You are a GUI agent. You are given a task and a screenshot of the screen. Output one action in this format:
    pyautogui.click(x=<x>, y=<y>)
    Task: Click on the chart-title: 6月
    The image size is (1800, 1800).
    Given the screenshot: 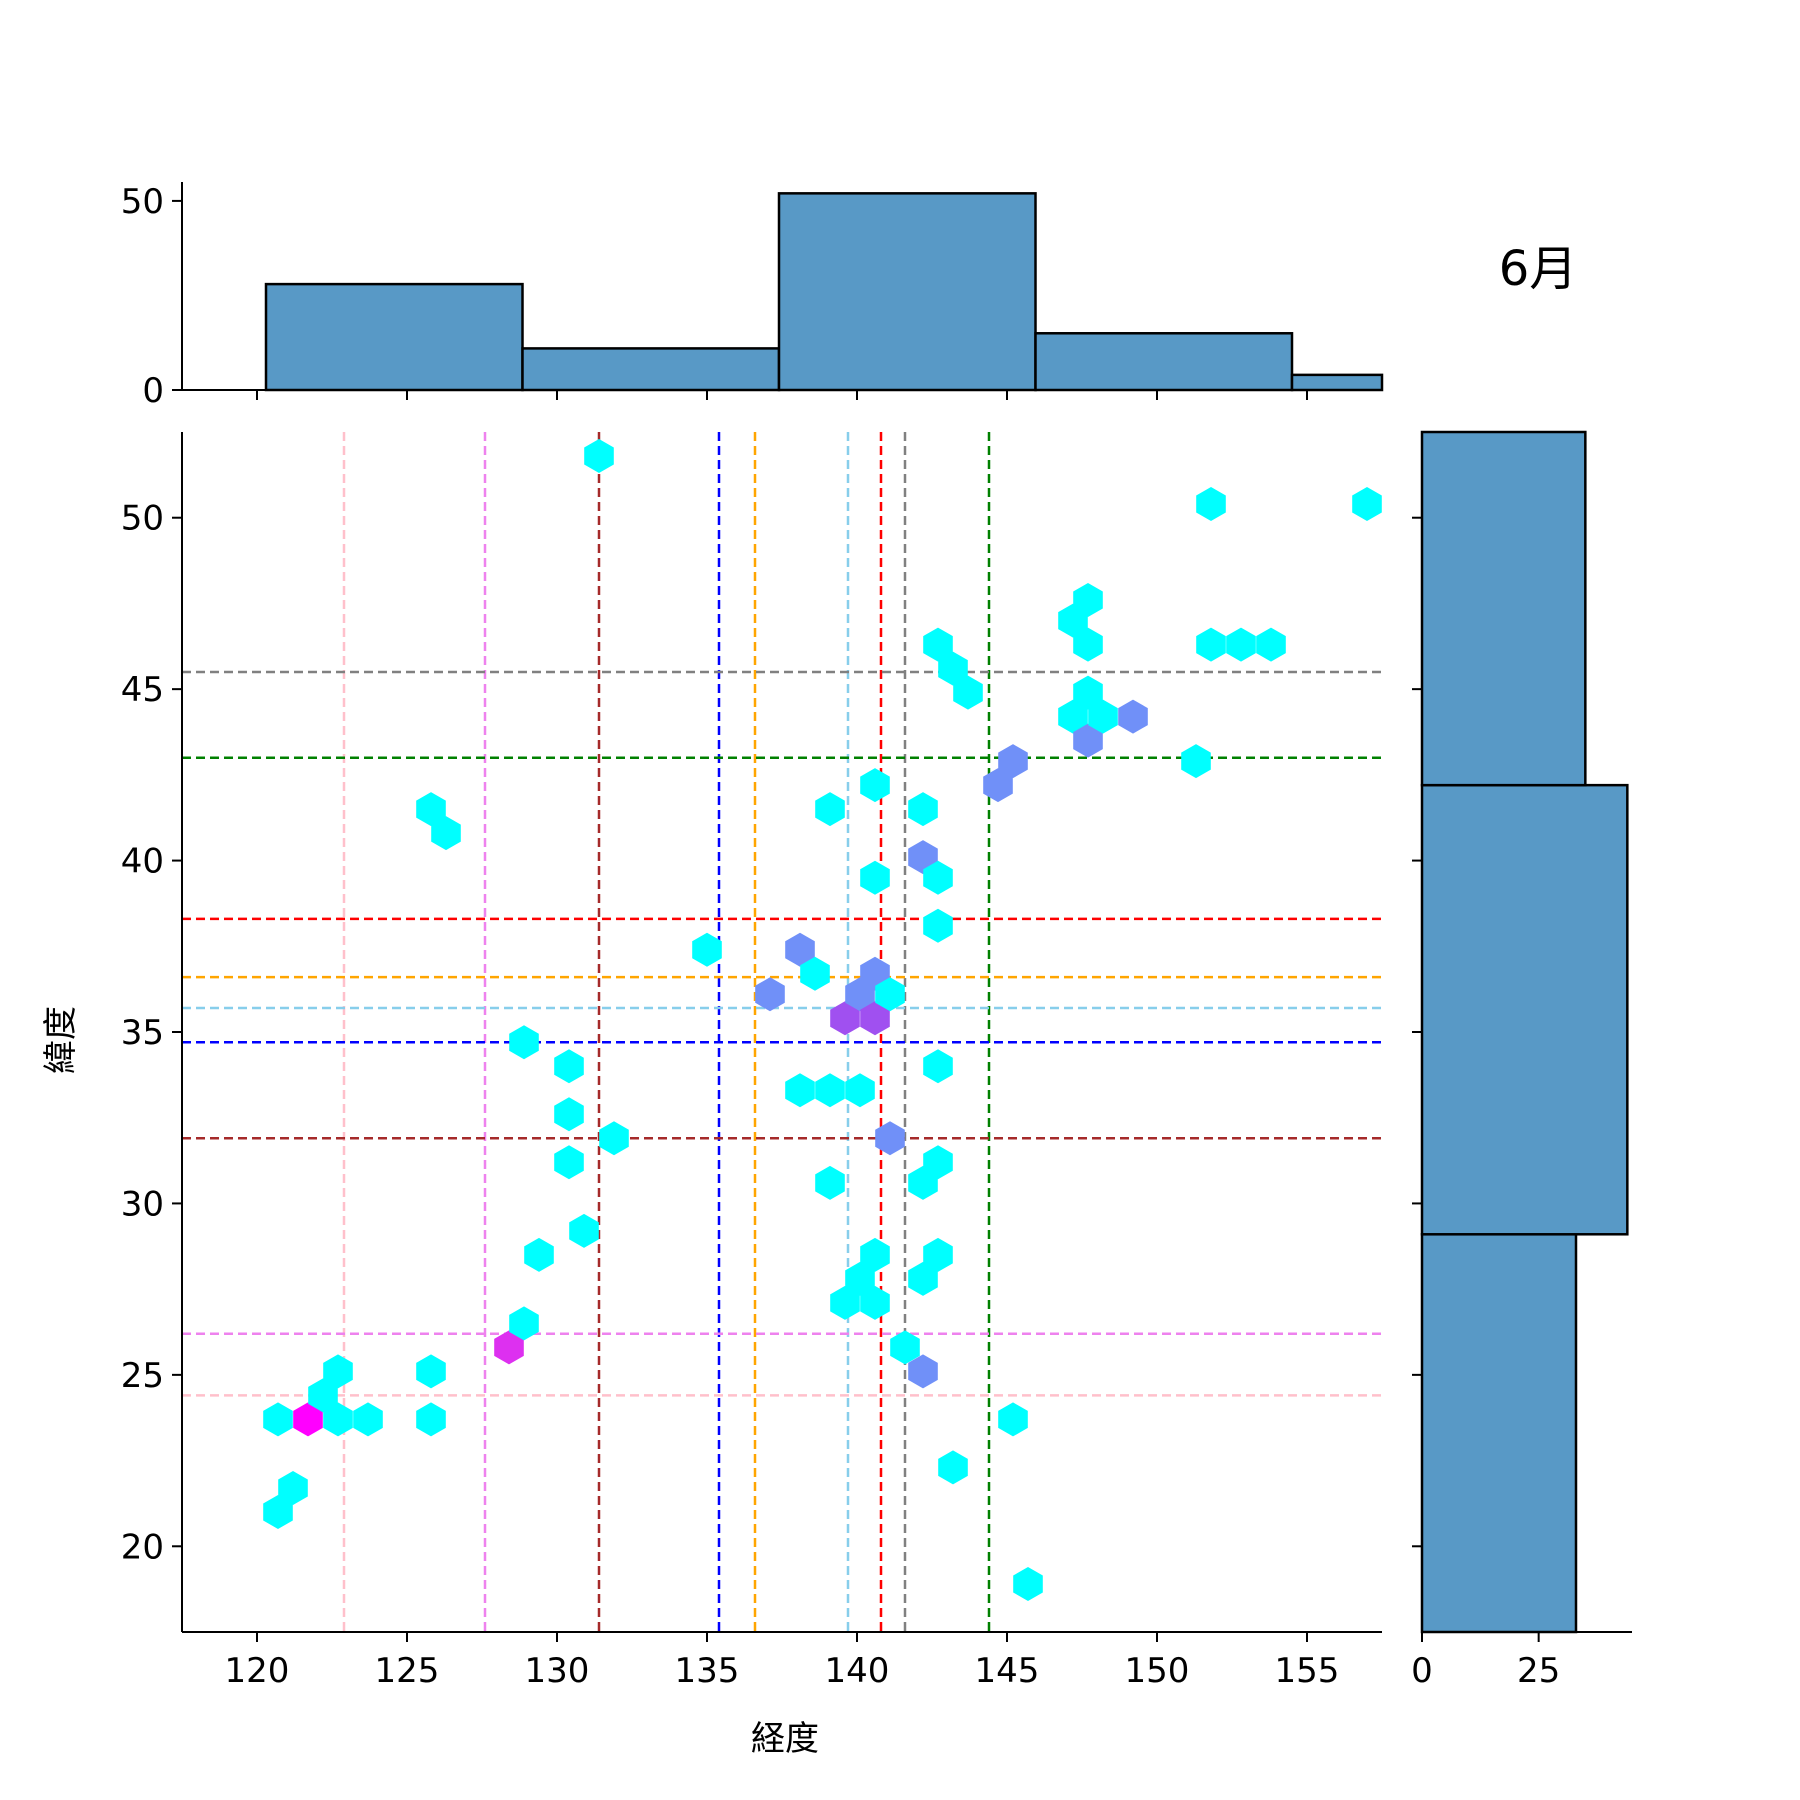 What is the action you would take?
    pyautogui.click(x=1538, y=269)
    